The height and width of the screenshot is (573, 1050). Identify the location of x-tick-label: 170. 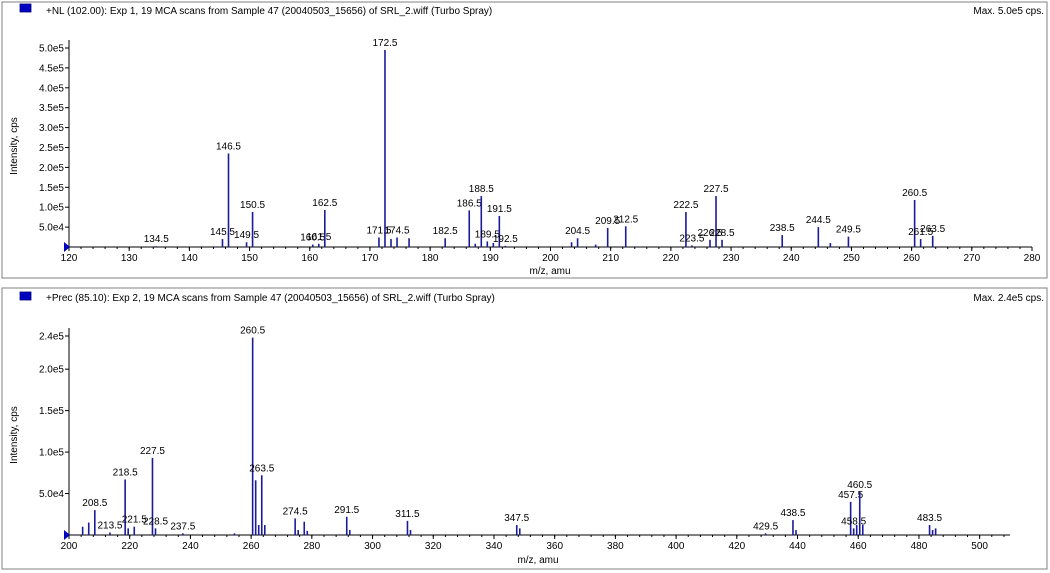
(370, 258).